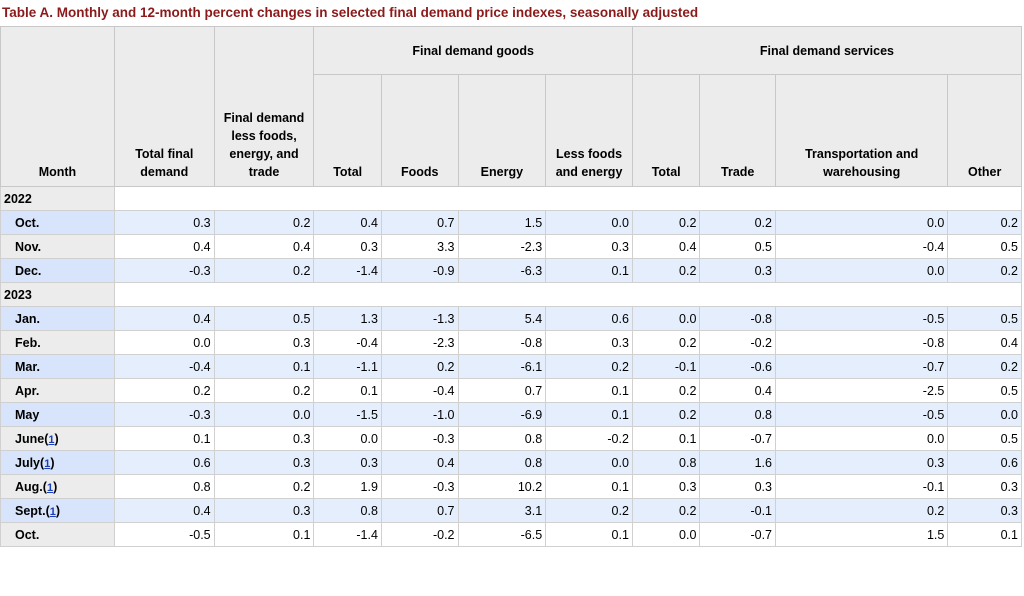  What do you see at coordinates (511, 486) in the screenshot?
I see `table-row: Aug.(1) 0.8 0.2 1.9 -0.3 10.2 0.1 0.3 0.3 -0.1 0.3` at bounding box center [511, 486].